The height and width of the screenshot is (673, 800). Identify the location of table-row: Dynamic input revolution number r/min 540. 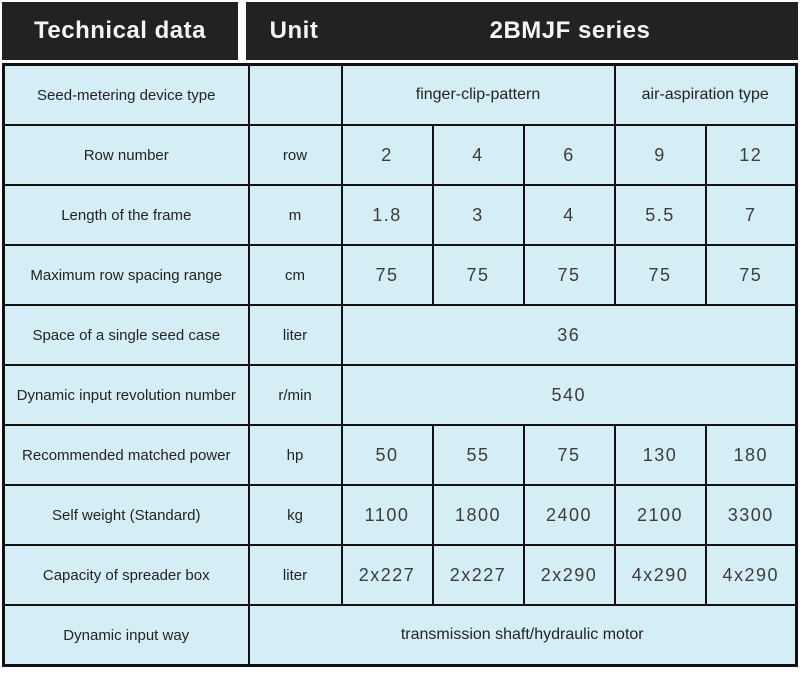
(400, 395).